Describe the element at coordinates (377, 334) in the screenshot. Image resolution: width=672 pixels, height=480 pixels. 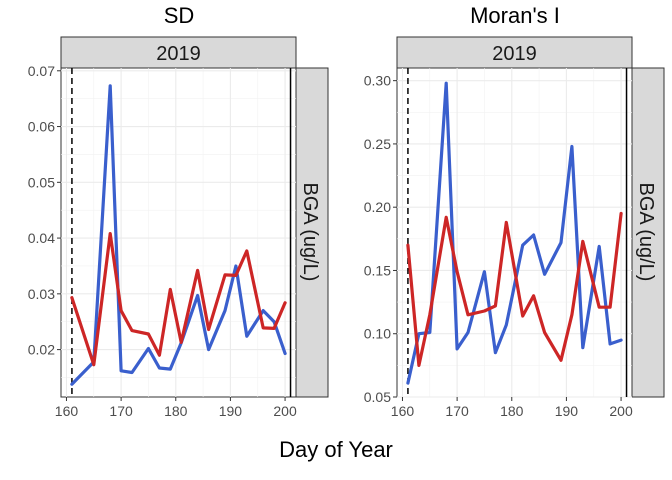
I see `y-tick-label: 0.10` at that location.